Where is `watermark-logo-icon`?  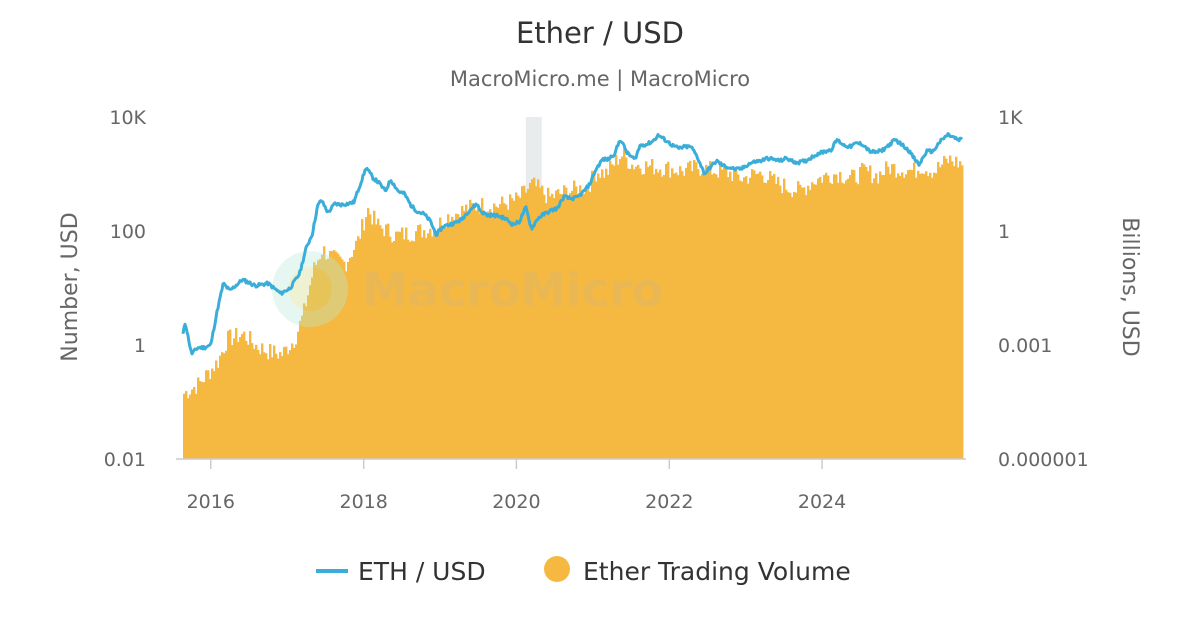 watermark-logo-icon is located at coordinates (310, 289).